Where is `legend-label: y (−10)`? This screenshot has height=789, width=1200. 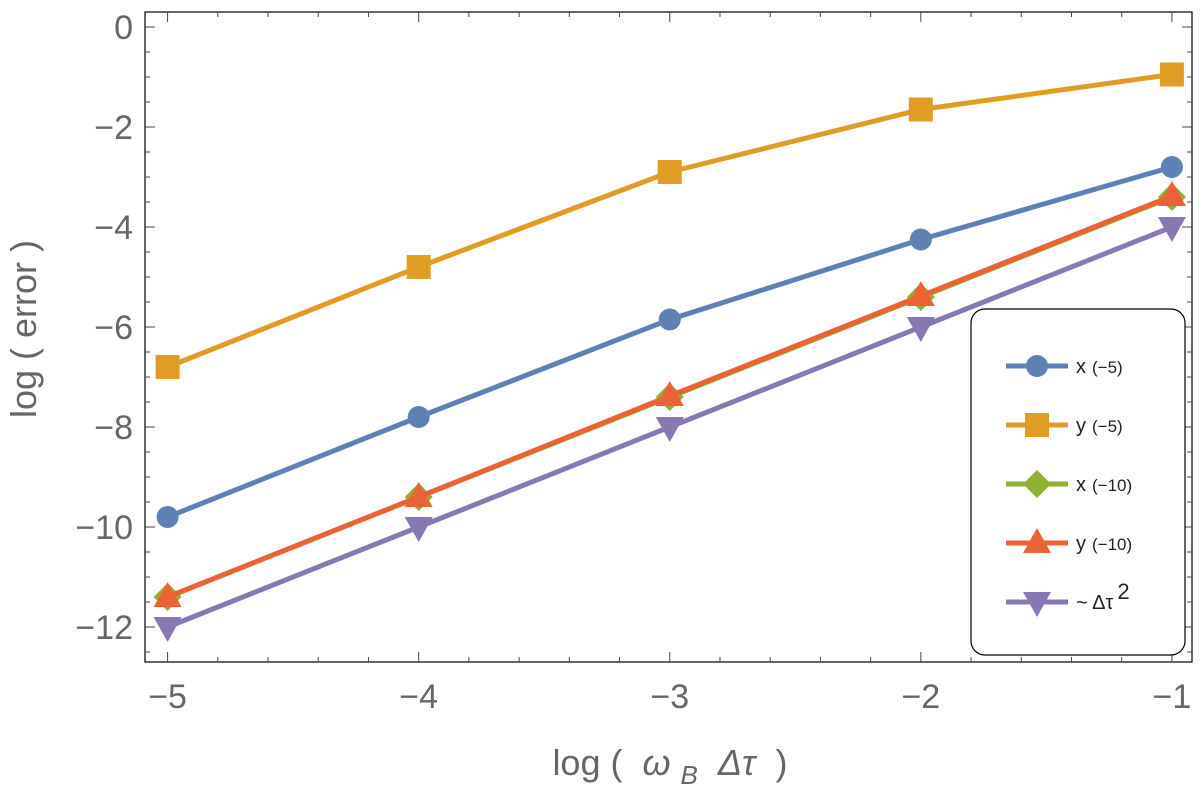 legend-label: y (−10) is located at coordinates (1104, 544).